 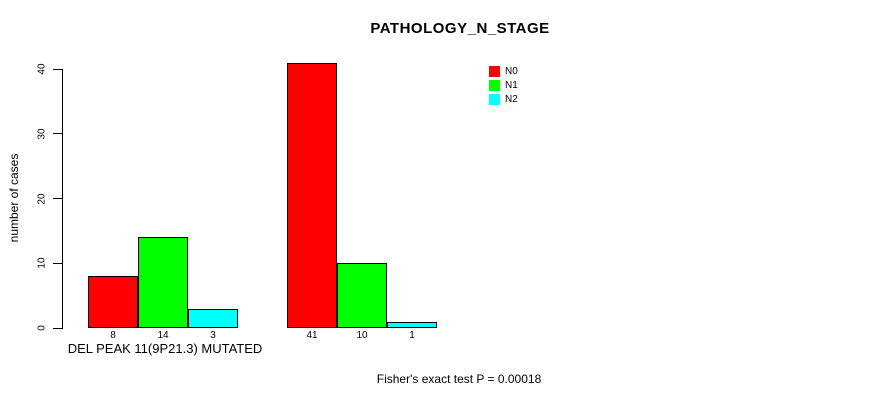 I want to click on group-label: DEL PEAK 11(9P21.3) MUTATED, so click(x=165, y=348).